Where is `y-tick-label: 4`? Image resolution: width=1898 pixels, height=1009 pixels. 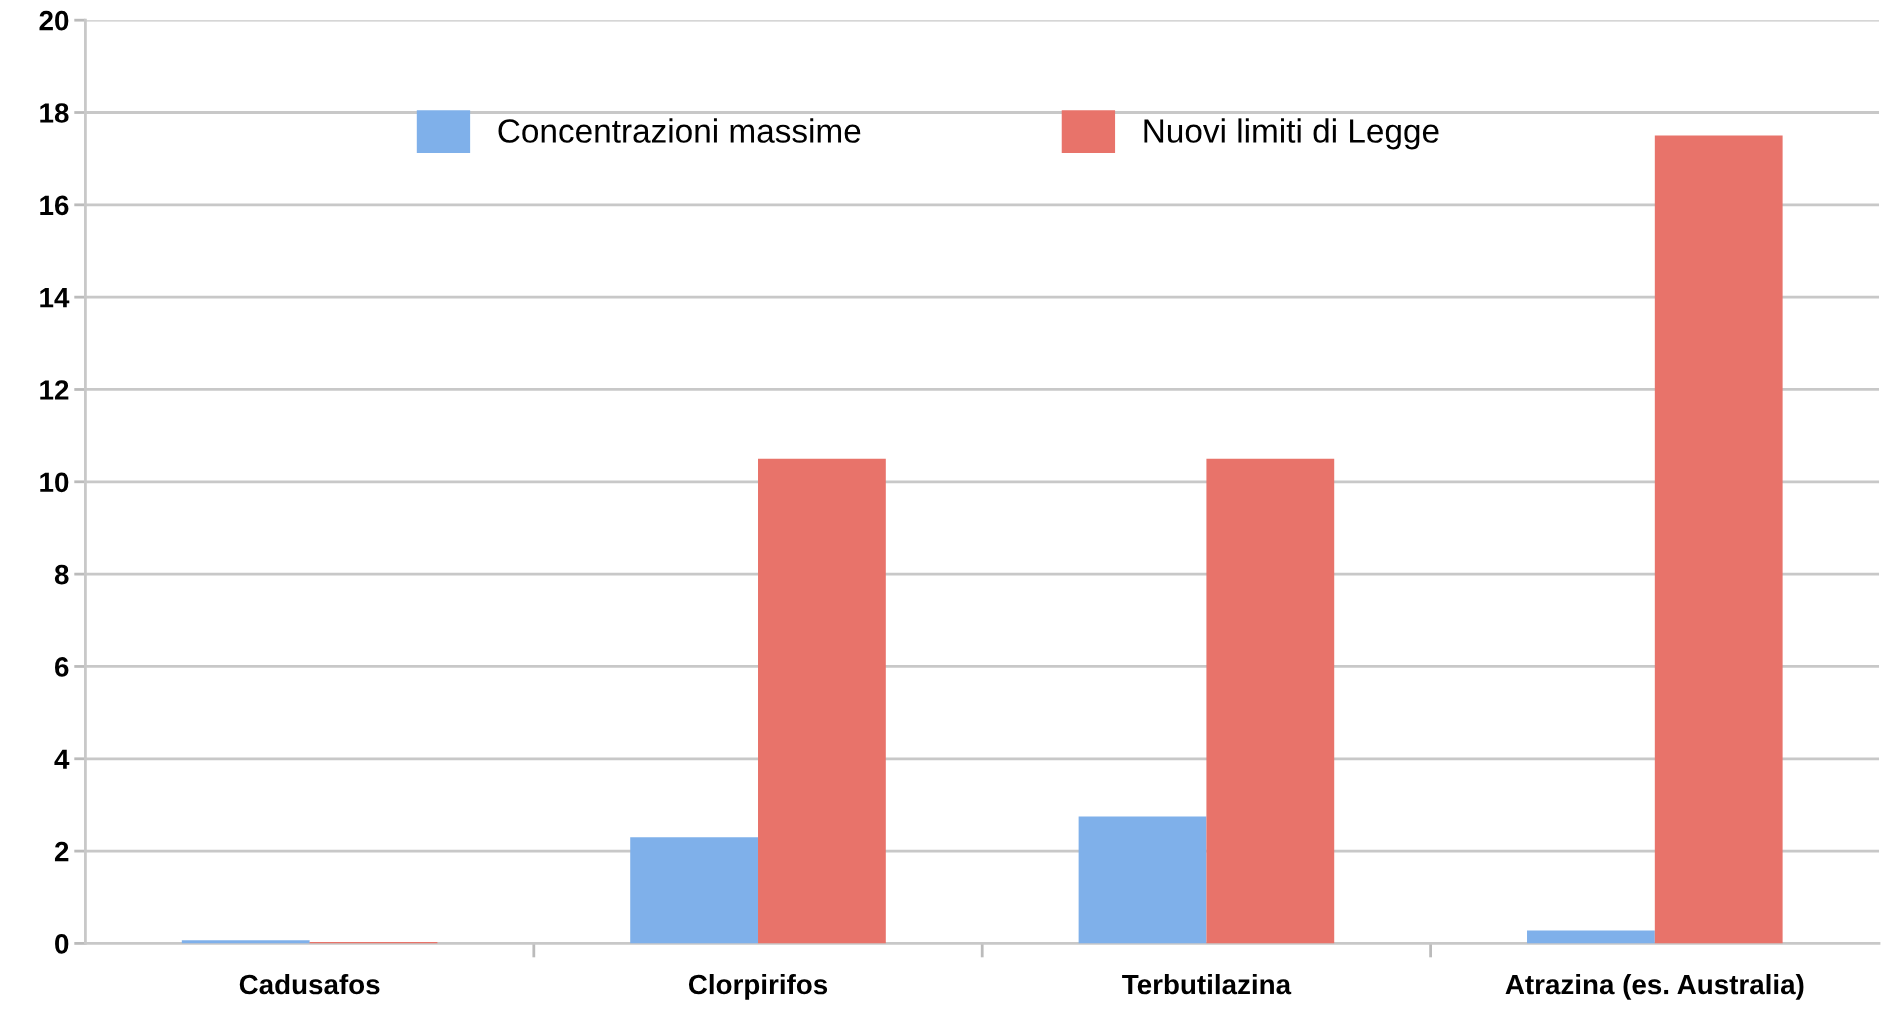
y-tick-label: 4 is located at coordinates (62, 759).